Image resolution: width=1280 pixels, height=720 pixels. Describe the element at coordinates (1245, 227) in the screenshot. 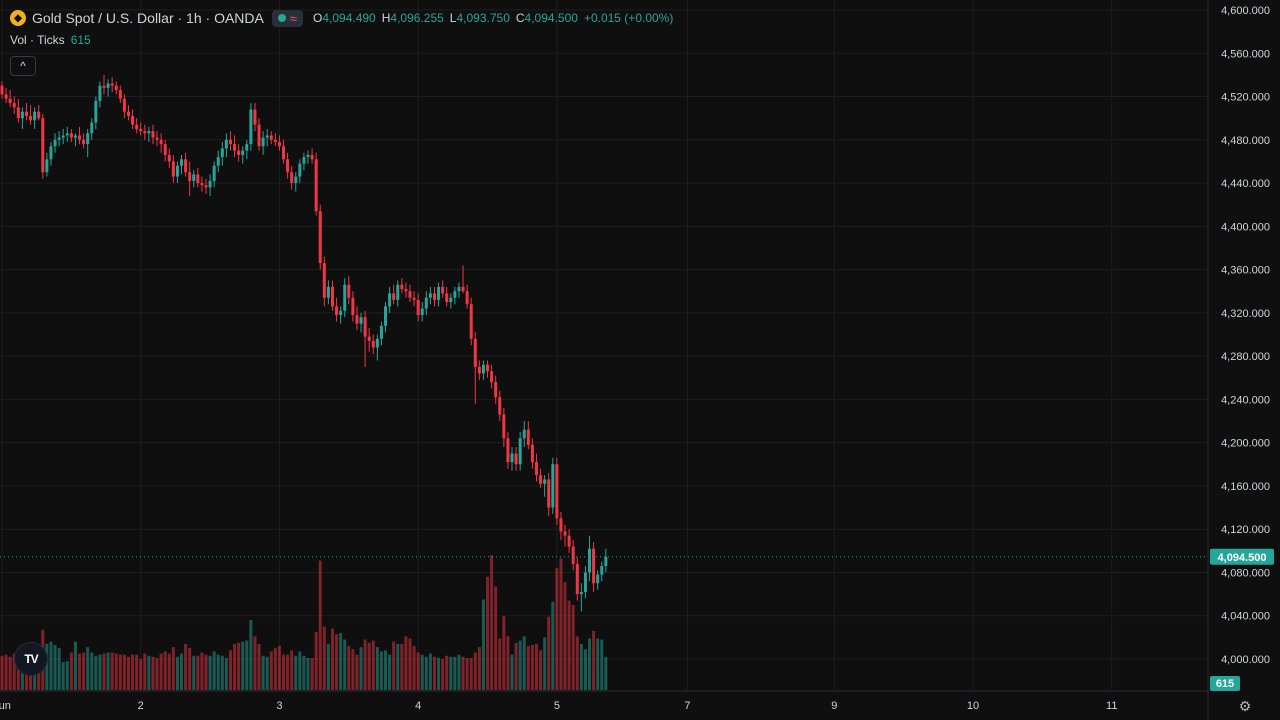

I see `price-tick-label: 4,400.000` at that location.